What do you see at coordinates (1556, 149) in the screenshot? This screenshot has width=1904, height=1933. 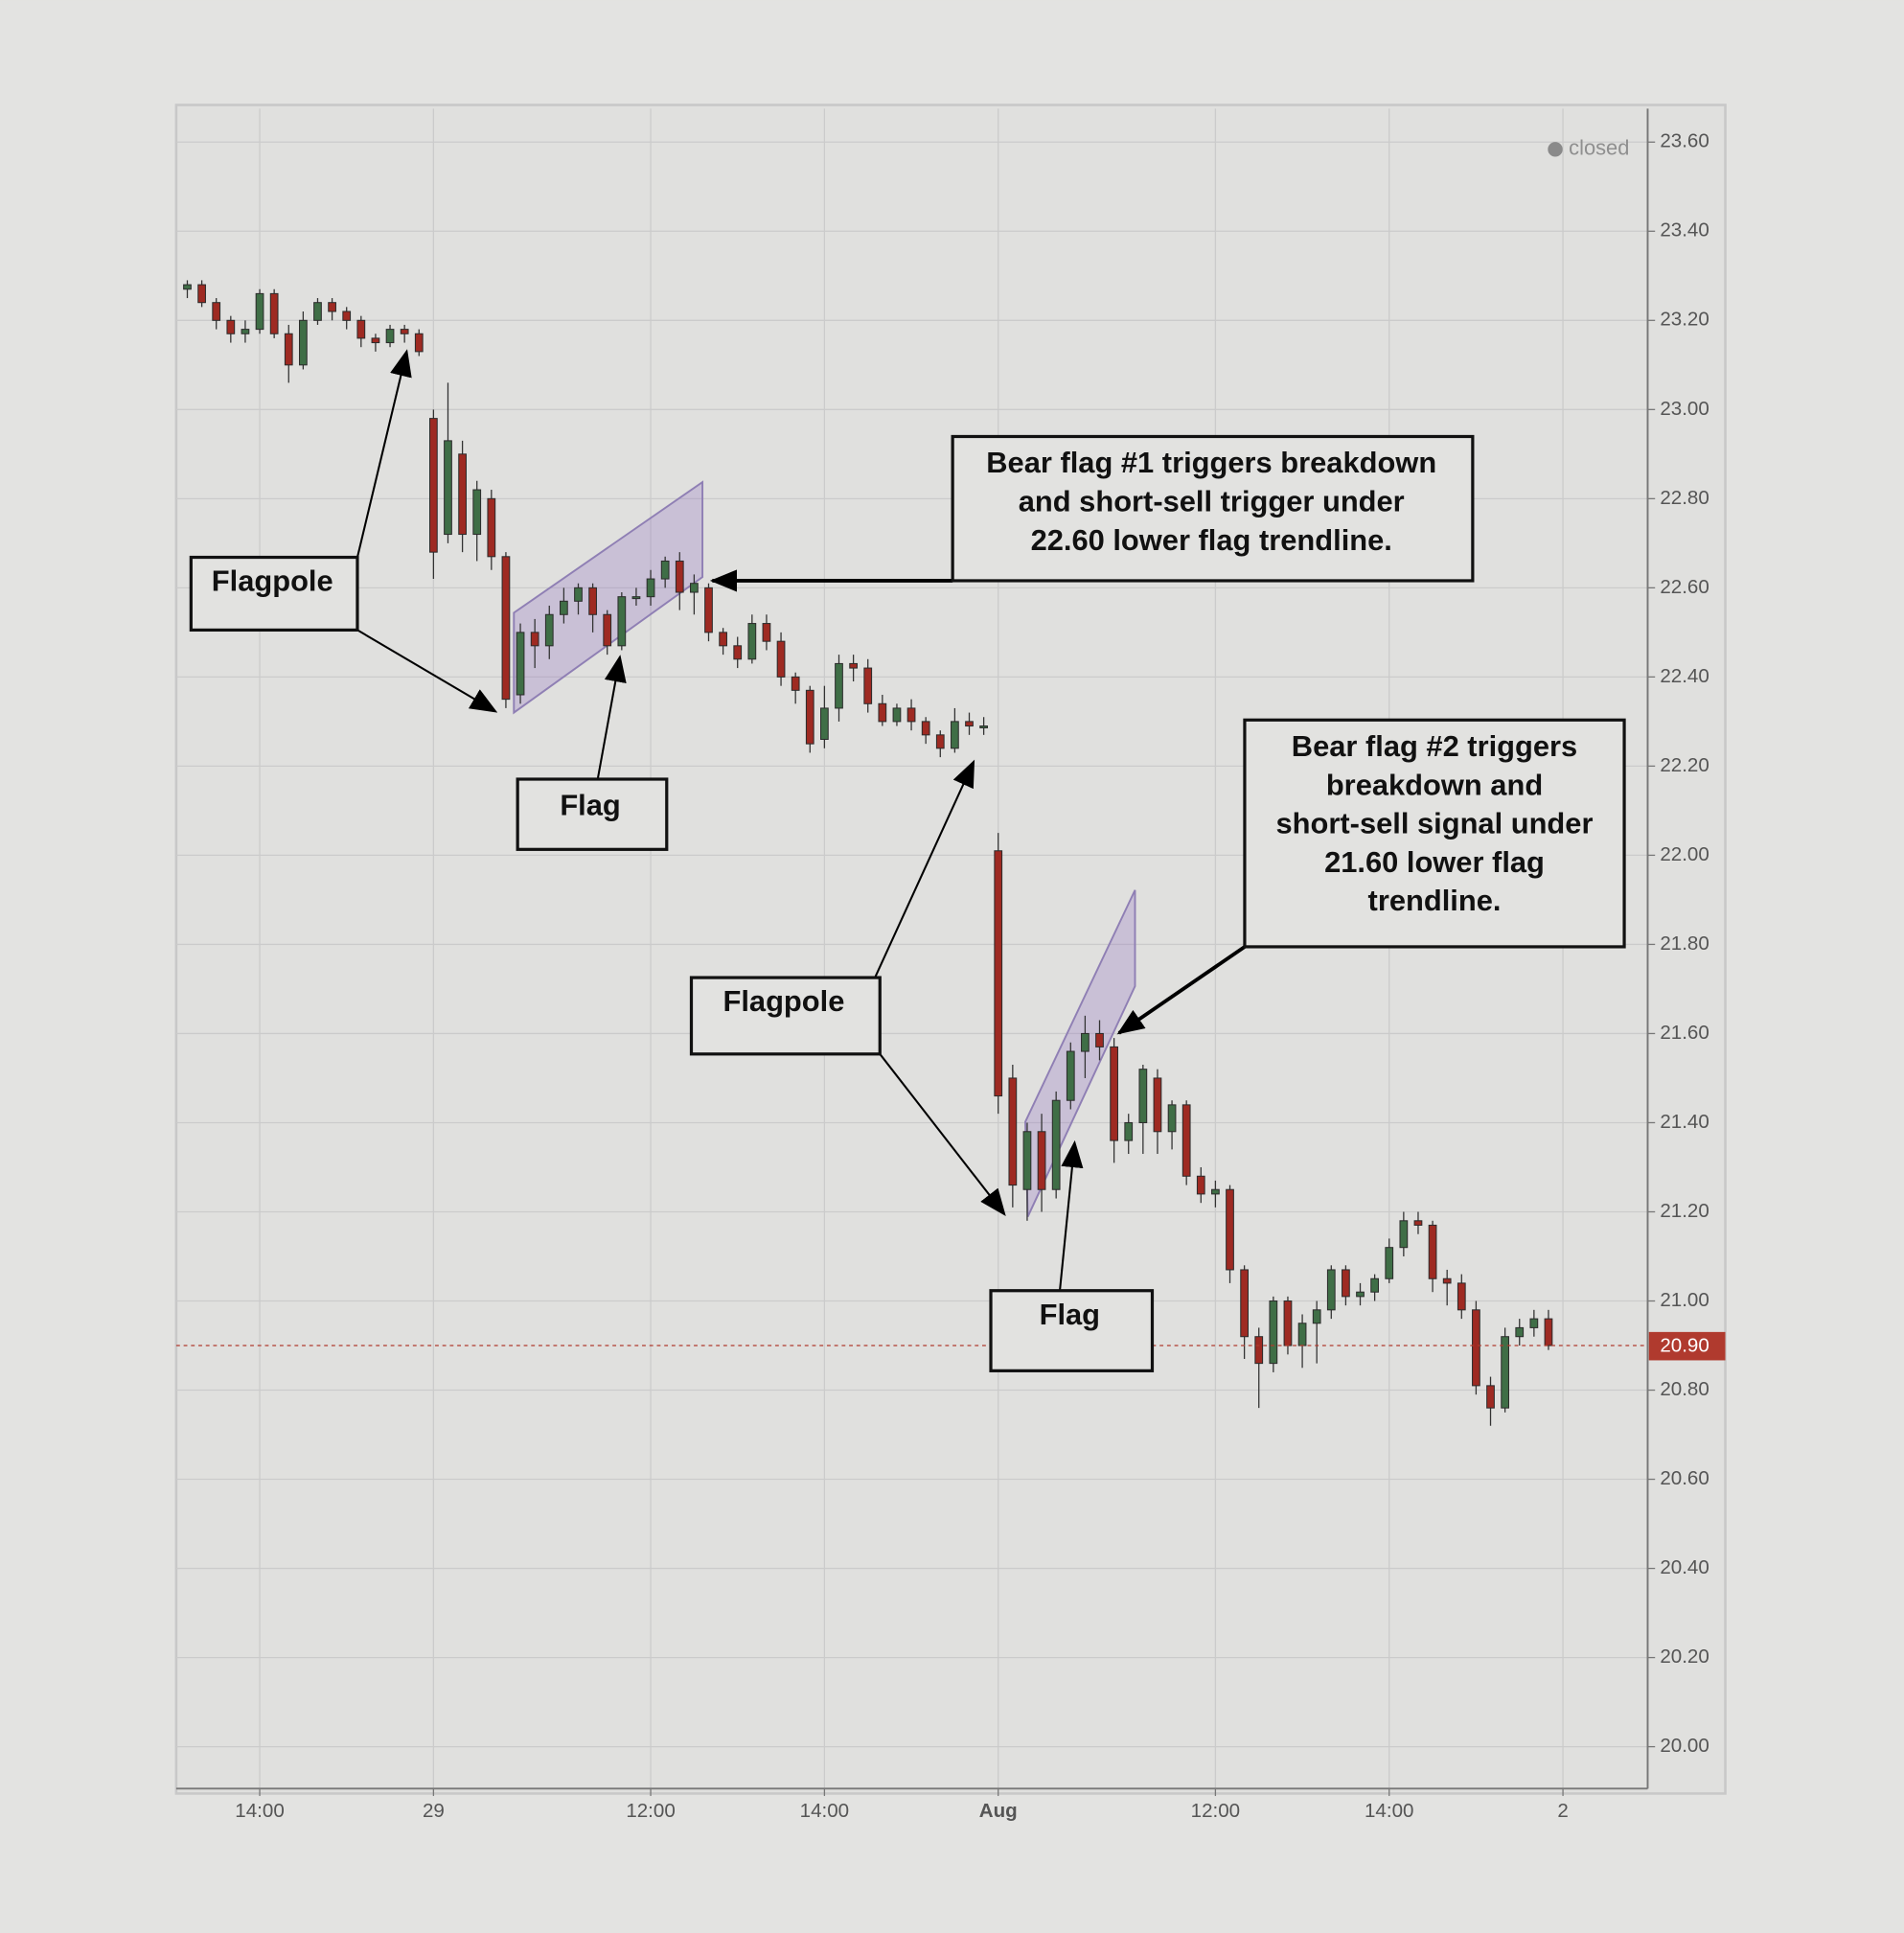 I see `status-dot` at bounding box center [1556, 149].